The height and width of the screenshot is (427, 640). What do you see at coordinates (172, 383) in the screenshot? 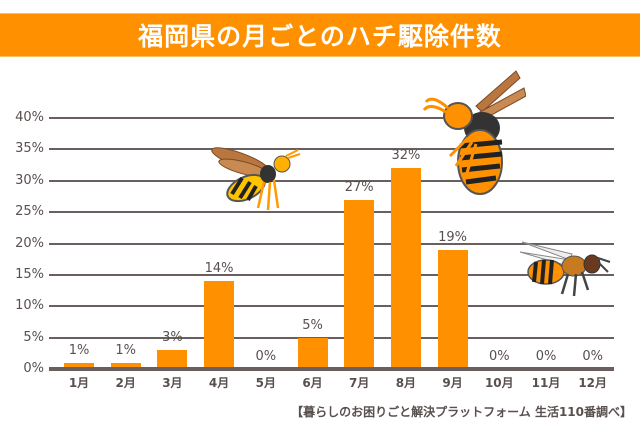
I see `x-tick-label: 3月` at bounding box center [172, 383].